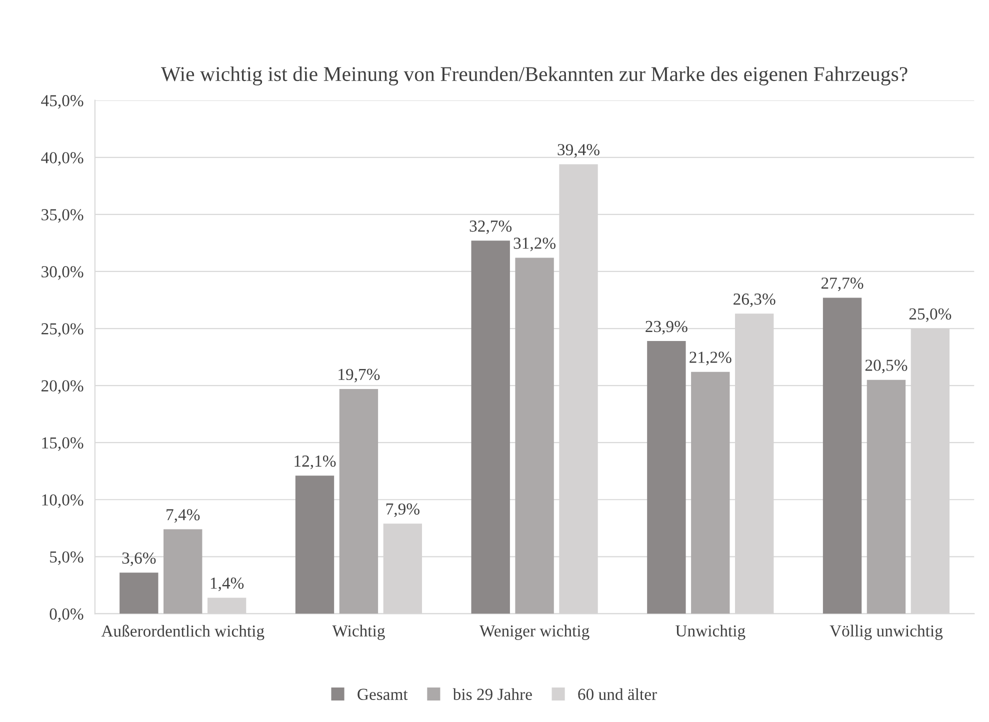 This screenshot has width=989, height=722. What do you see at coordinates (358, 632) in the screenshot?
I see `x-tick-label: Wichtig` at bounding box center [358, 632].